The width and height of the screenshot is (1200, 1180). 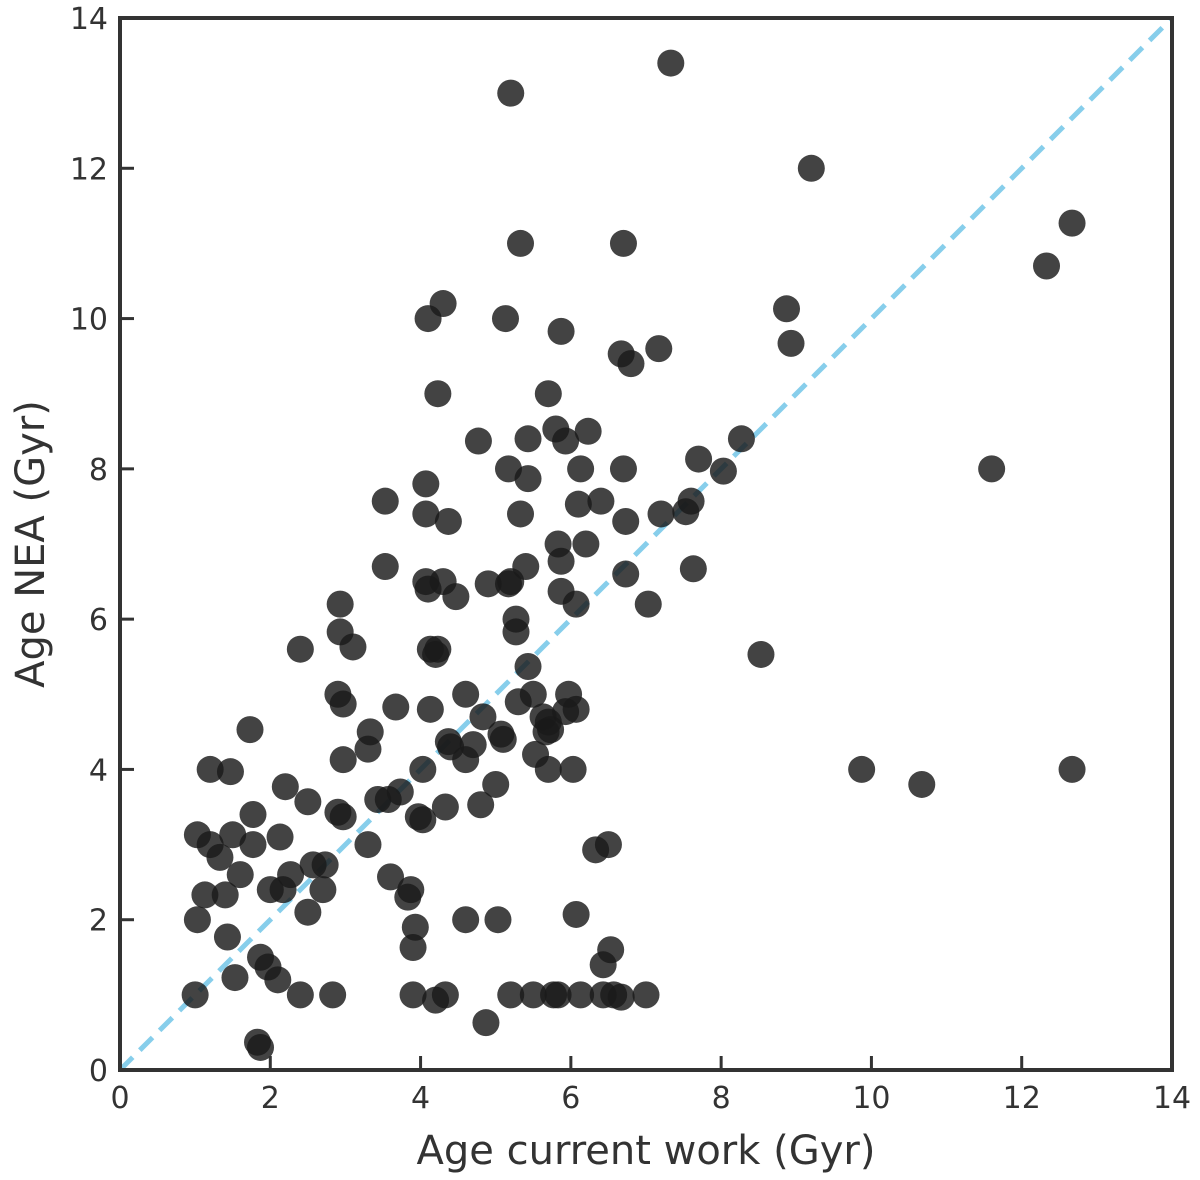 What do you see at coordinates (270, 1098) in the screenshot?
I see `x-tick-label: 2` at bounding box center [270, 1098].